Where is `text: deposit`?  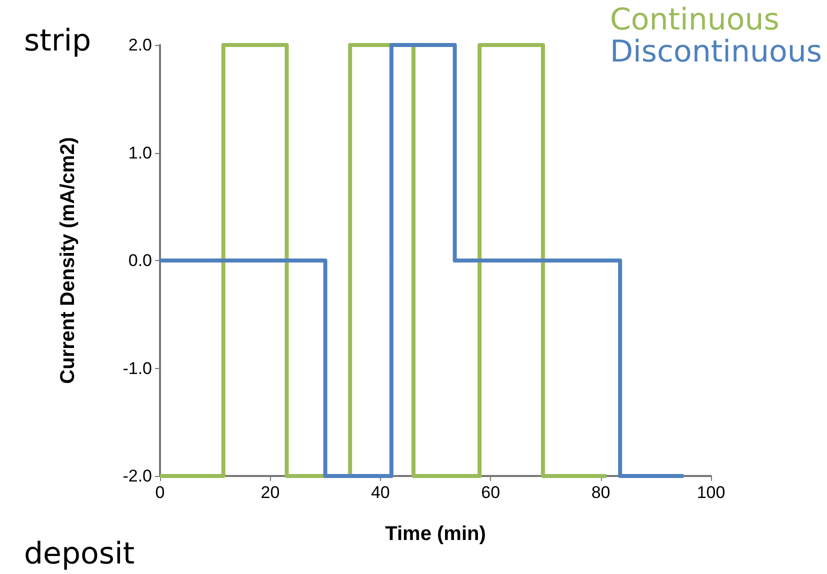
text: deposit is located at coordinates (79, 554).